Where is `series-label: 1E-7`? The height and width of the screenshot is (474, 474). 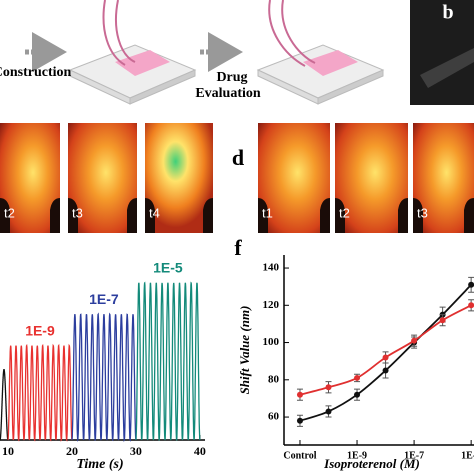
series-label: 1E-7 is located at coordinates (104, 299).